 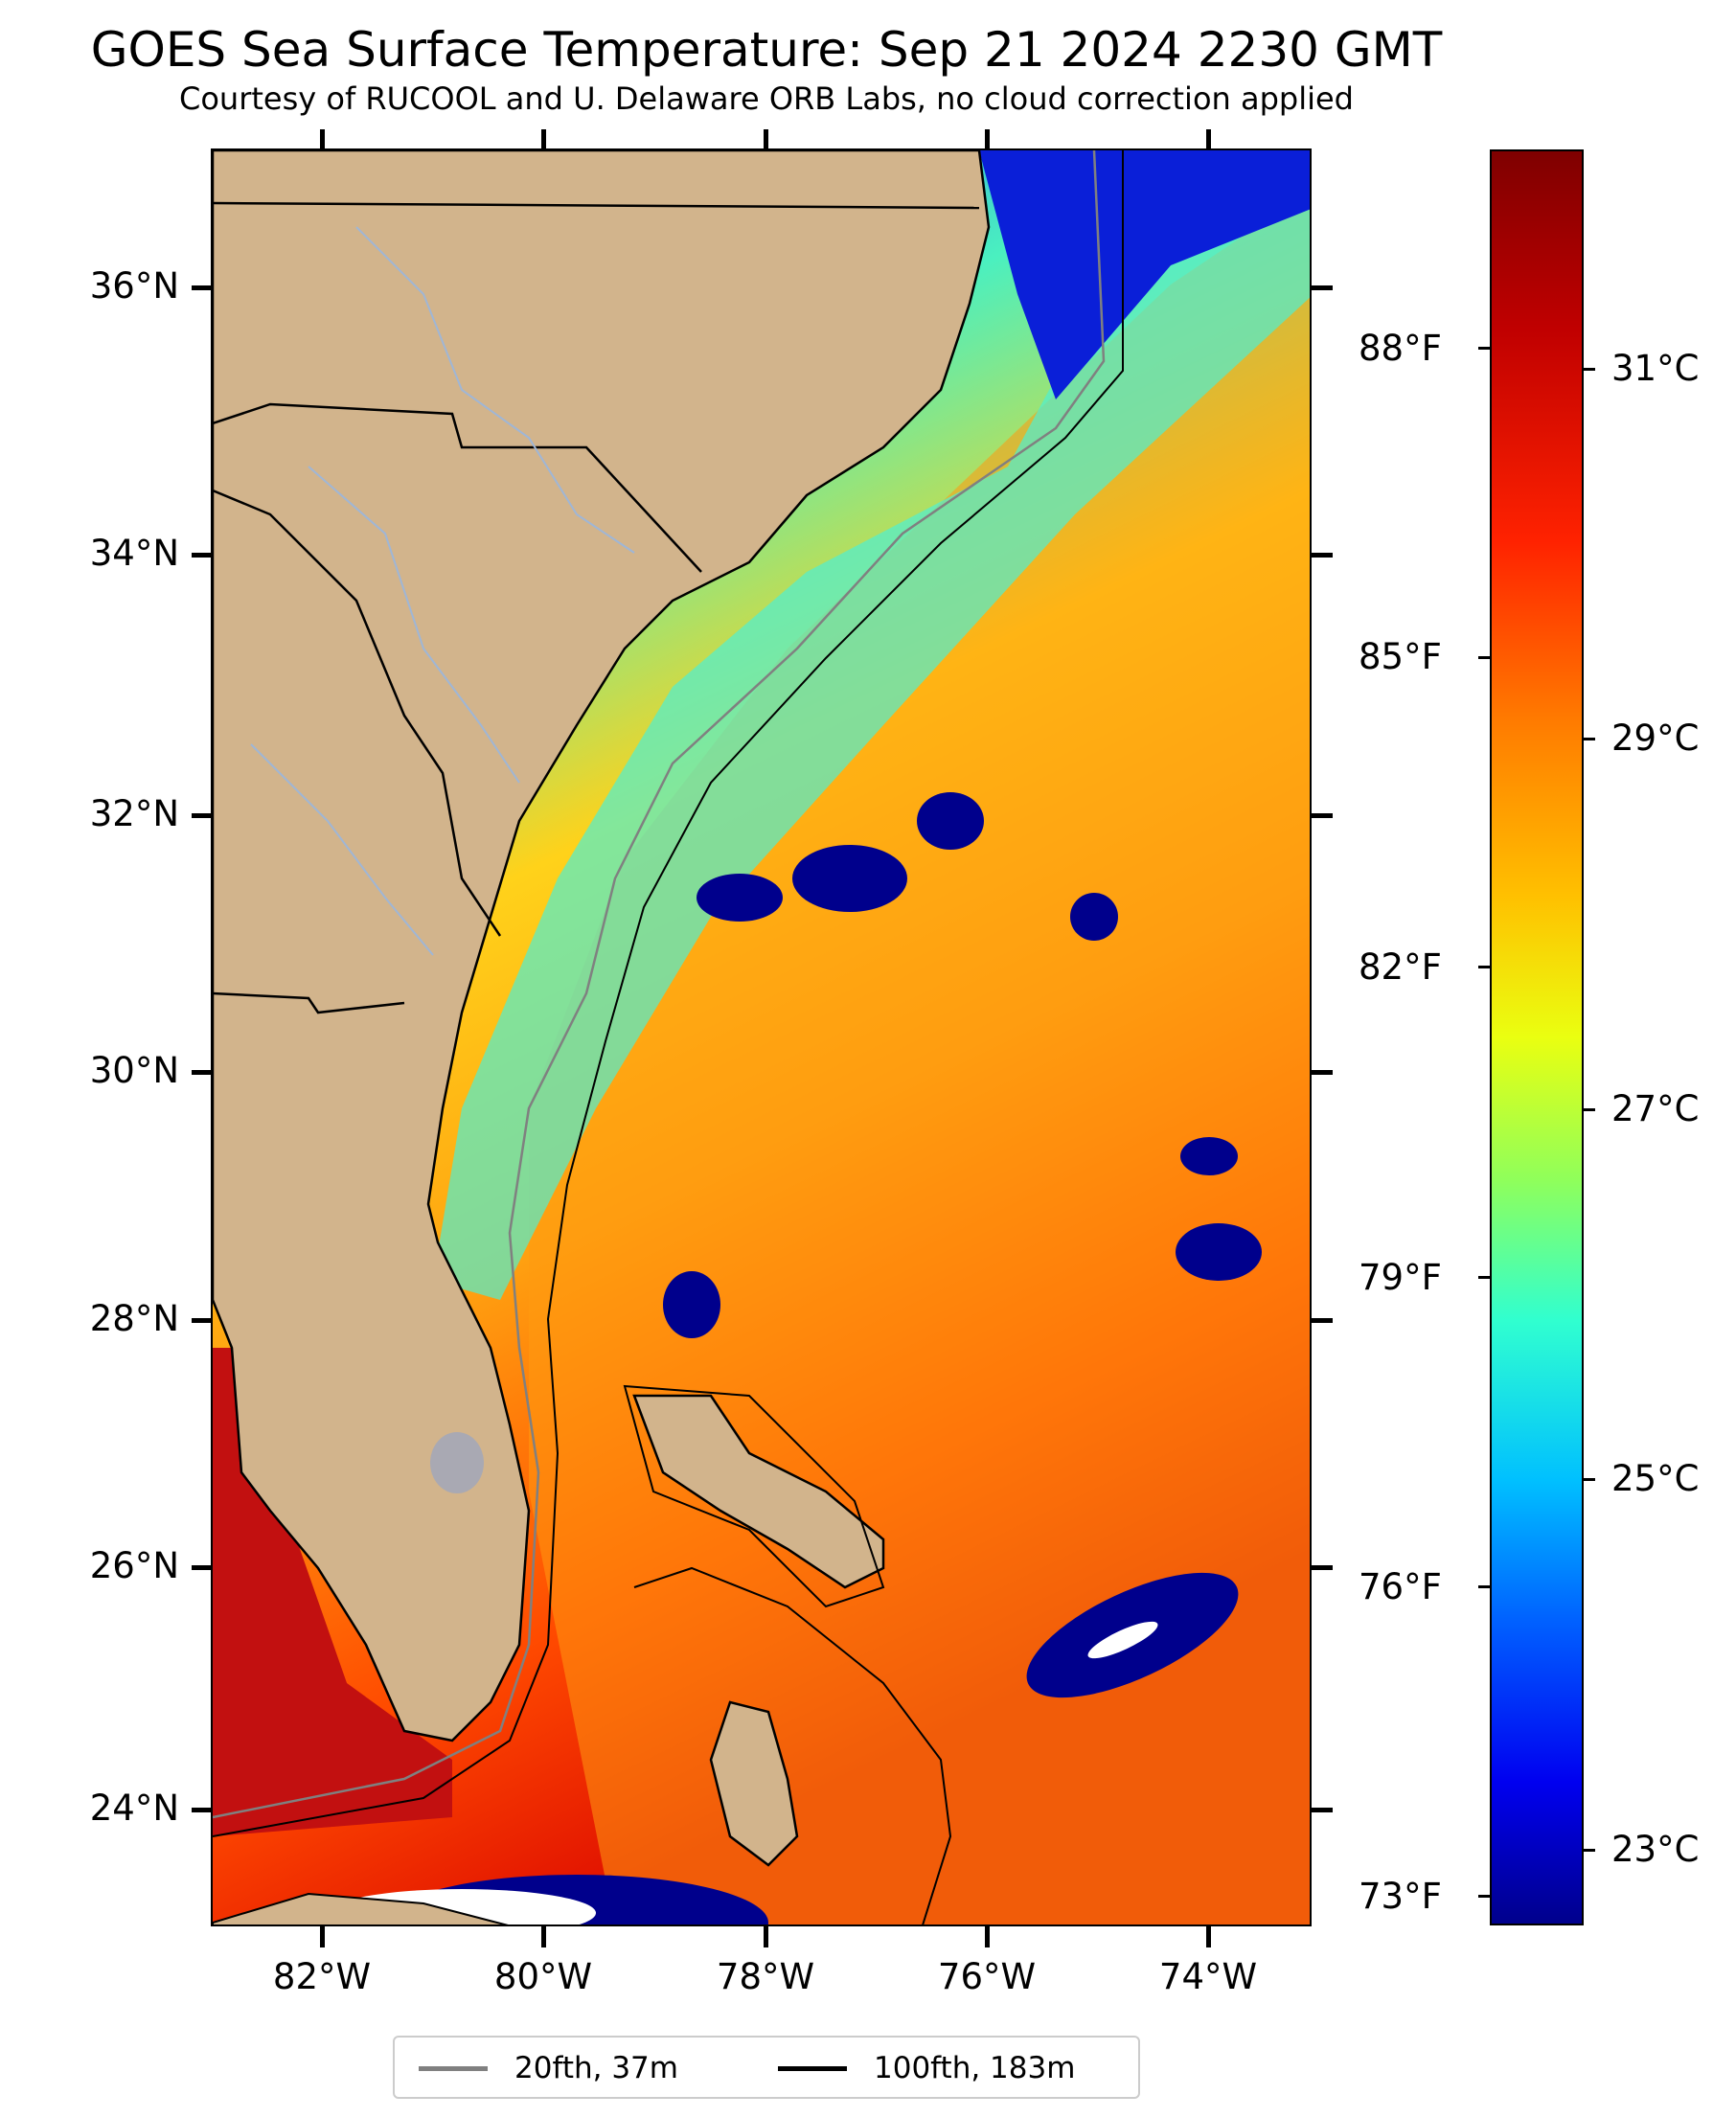 I want to click on celsius-label: 25°C, so click(x=1656, y=1478).